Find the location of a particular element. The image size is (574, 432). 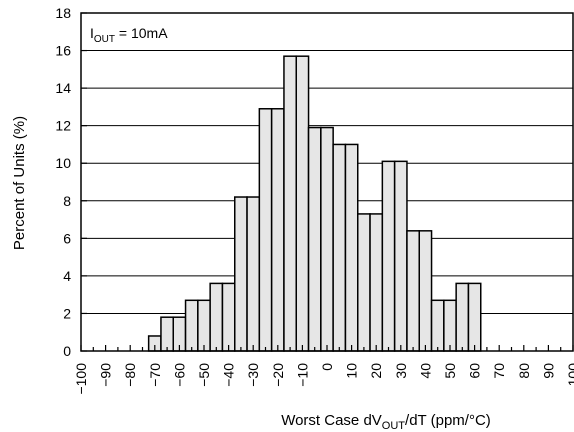

y-tick-label: 12 is located at coordinates (63, 126).